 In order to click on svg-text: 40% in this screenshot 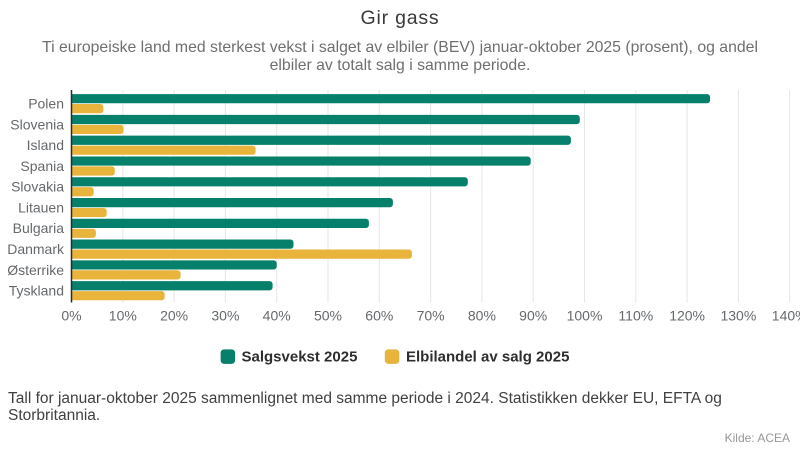, I will do `click(277, 316)`.